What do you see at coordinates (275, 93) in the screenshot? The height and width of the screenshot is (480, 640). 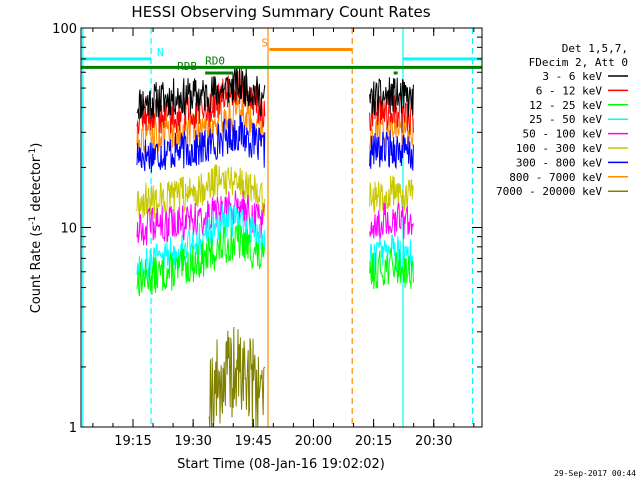 I see `series-3-6keV` at bounding box center [275, 93].